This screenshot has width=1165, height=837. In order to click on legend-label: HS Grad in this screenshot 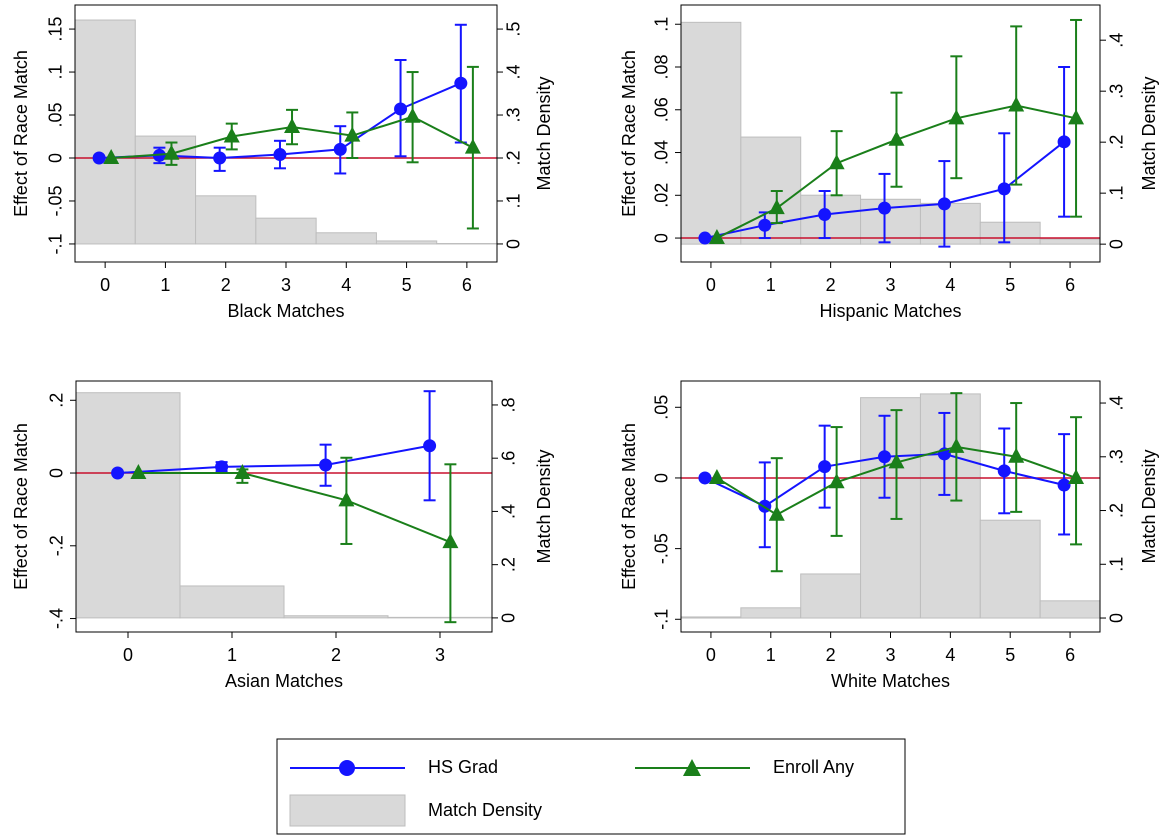, I will do `click(463, 767)`.